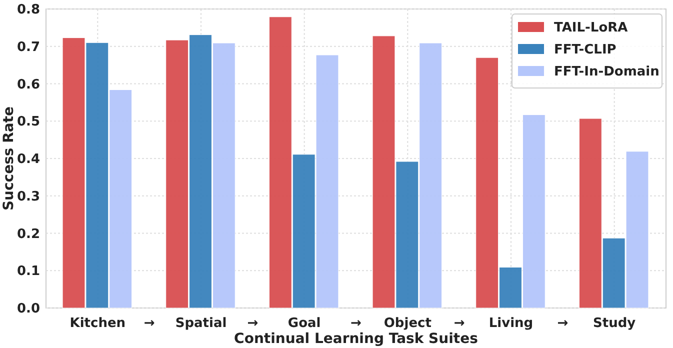 The image size is (673, 348). What do you see at coordinates (614, 323) in the screenshot?
I see `x-tick-label: Study` at bounding box center [614, 323].